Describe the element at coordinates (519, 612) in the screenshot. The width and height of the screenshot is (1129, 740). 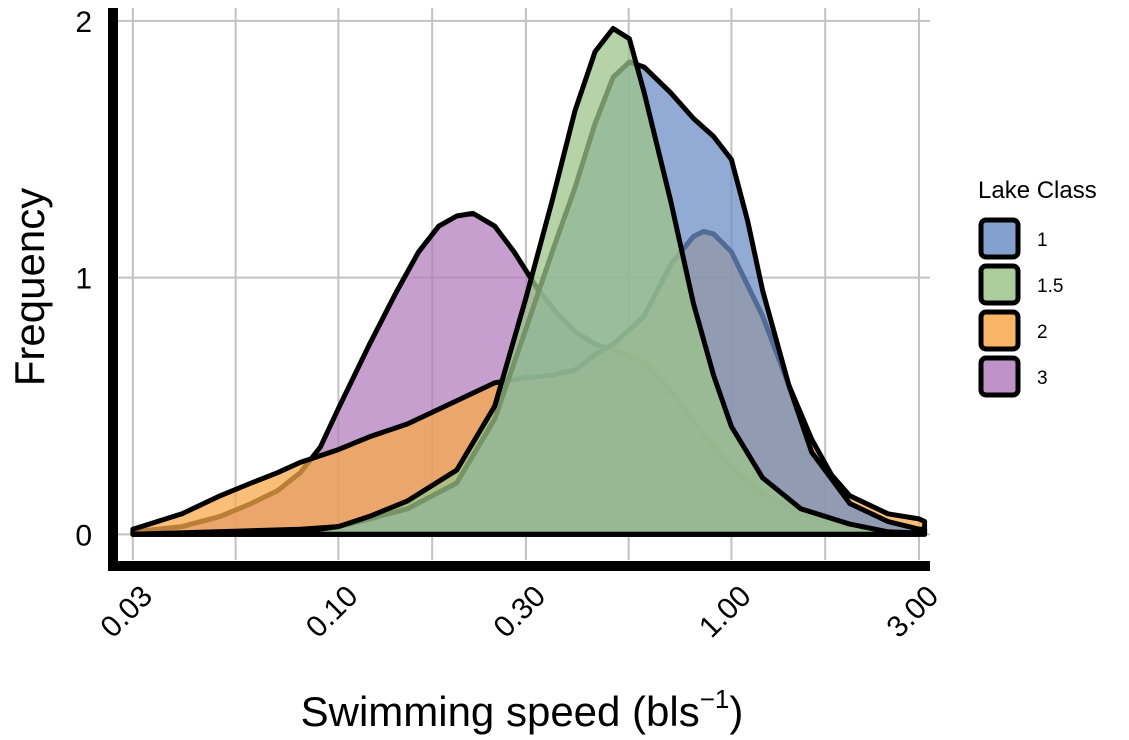
I see `x-tick-label: 0.30` at that location.